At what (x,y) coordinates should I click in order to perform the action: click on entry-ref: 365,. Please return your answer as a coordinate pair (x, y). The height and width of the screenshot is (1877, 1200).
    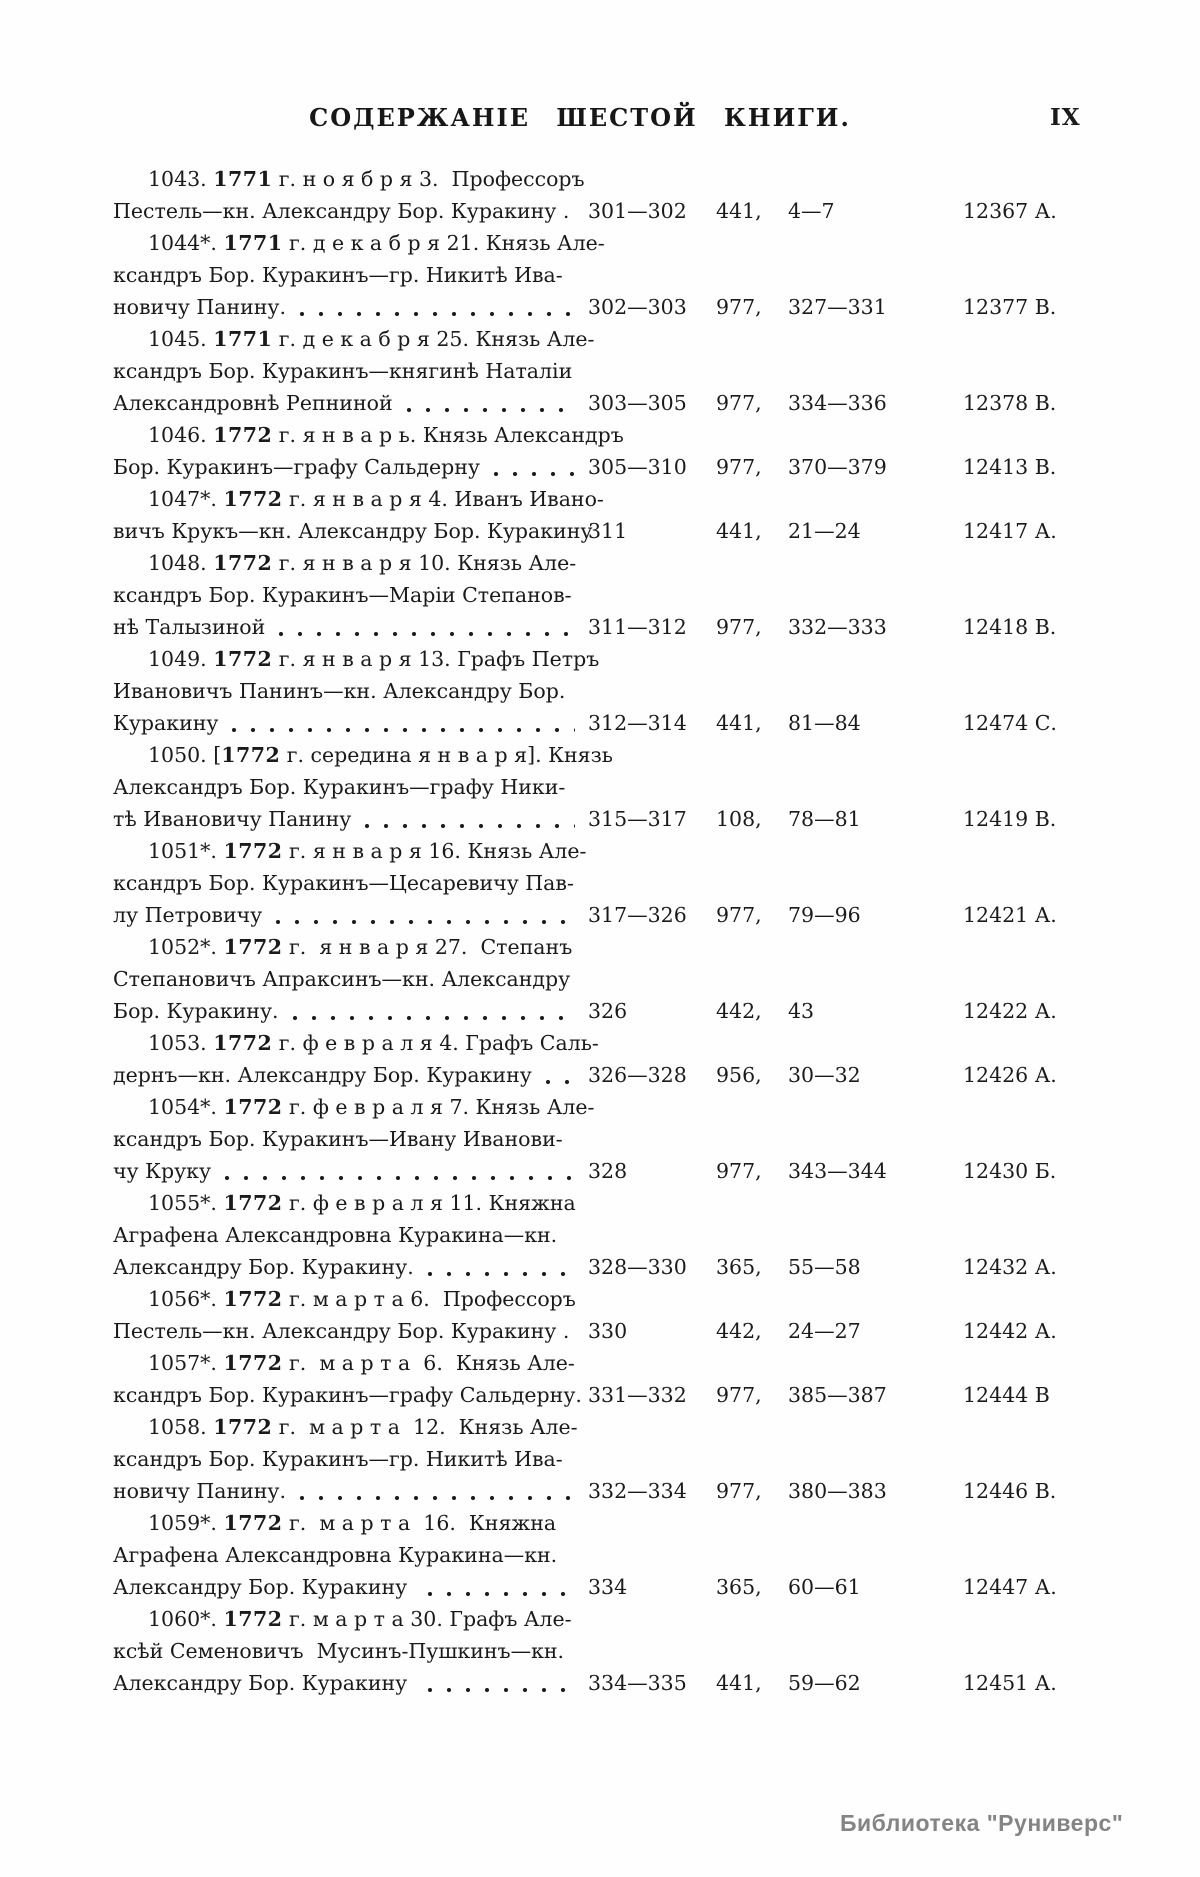
    Looking at the image, I should click on (739, 1587).